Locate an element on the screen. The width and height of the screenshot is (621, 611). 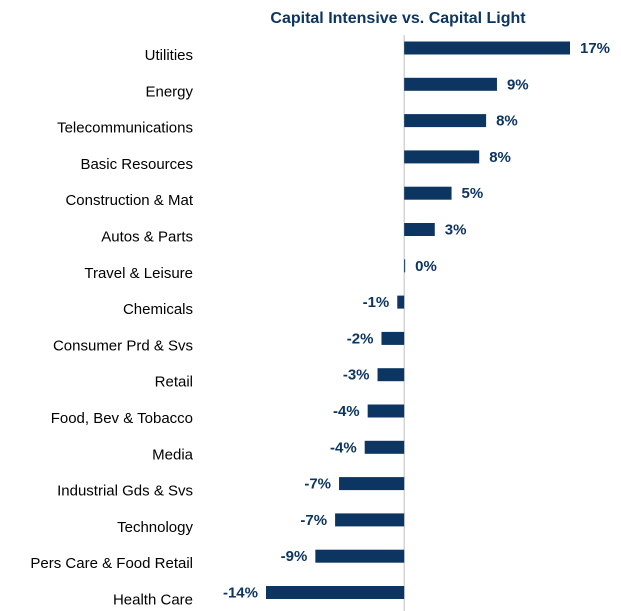
category-label: Utilities is located at coordinates (169, 55).